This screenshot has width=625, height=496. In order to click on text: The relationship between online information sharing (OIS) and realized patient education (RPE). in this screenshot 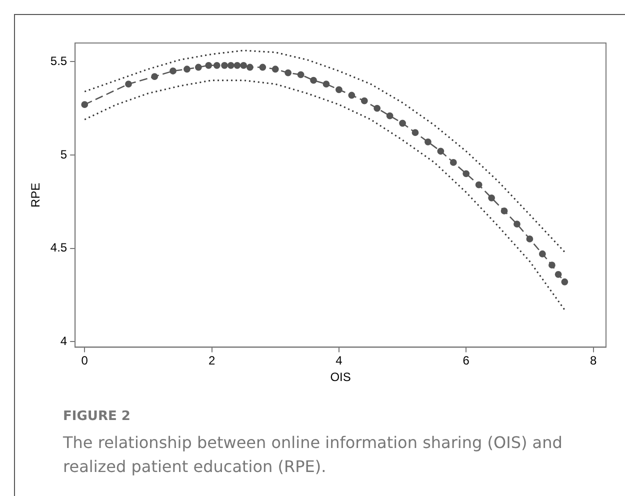, I will do `click(313, 455)`.